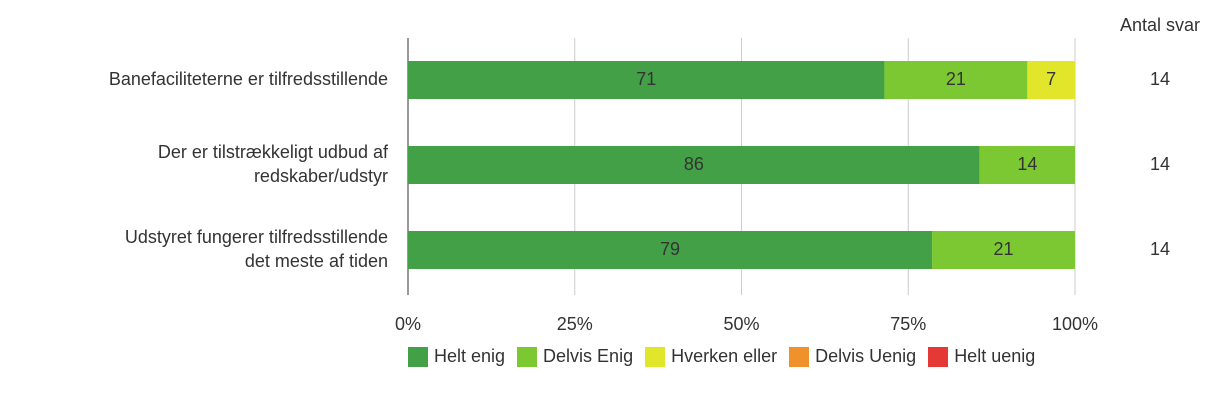  Describe the element at coordinates (866, 356) in the screenshot. I see `legend-label: Delvis Uenig` at that location.